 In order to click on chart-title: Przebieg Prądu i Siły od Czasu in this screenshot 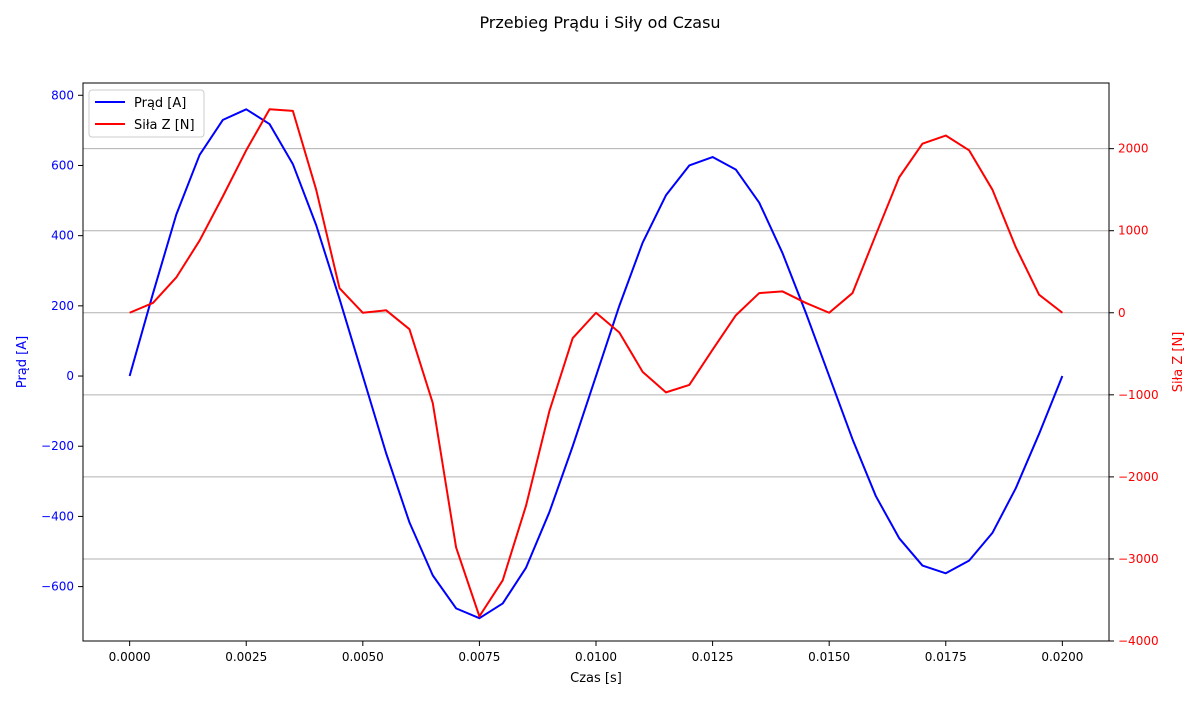, I will do `click(599, 22)`.